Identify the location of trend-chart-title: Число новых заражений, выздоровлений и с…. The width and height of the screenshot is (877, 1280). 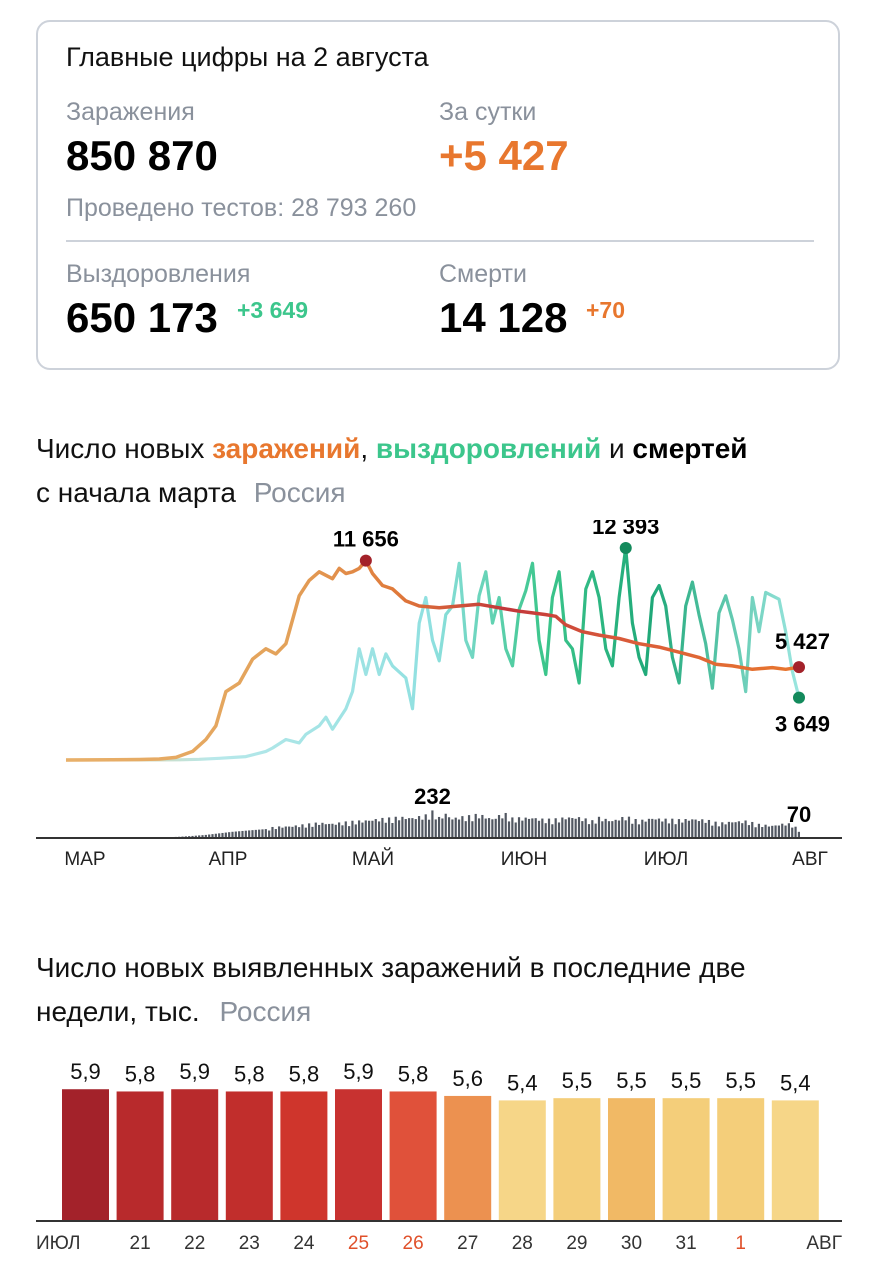
(446, 471).